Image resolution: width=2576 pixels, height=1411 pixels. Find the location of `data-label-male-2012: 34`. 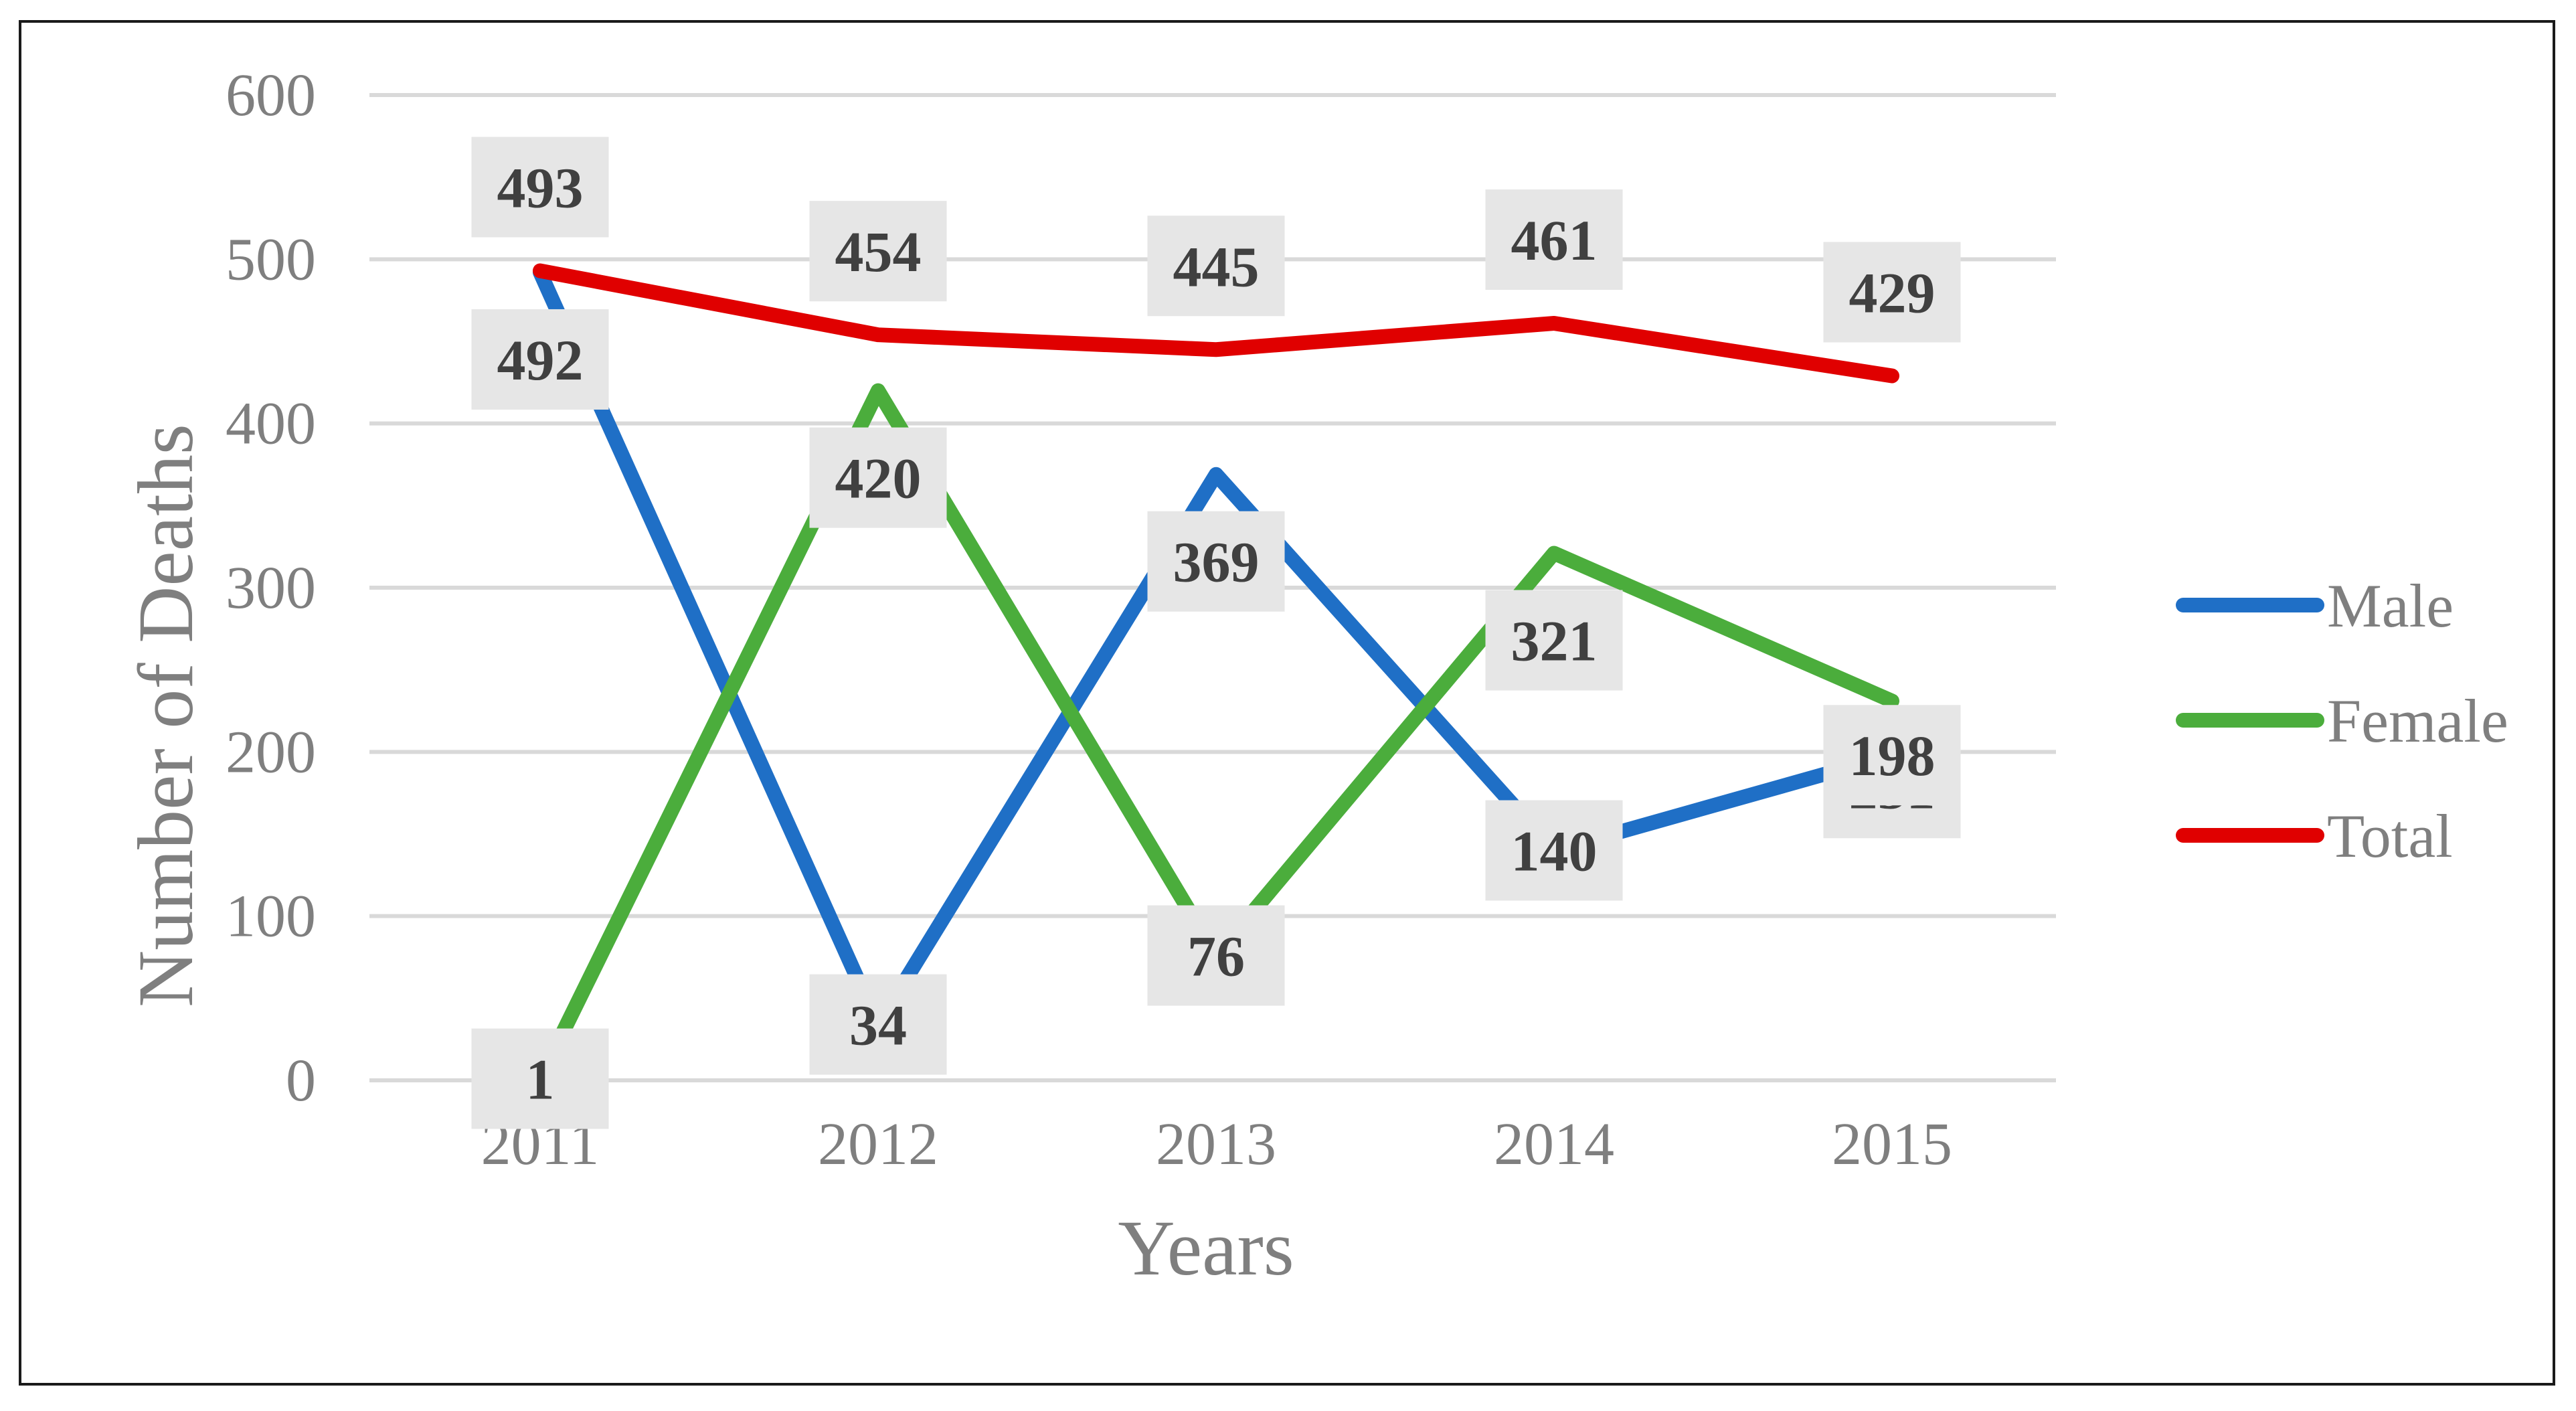

data-label-male-2012: 34 is located at coordinates (878, 1024).